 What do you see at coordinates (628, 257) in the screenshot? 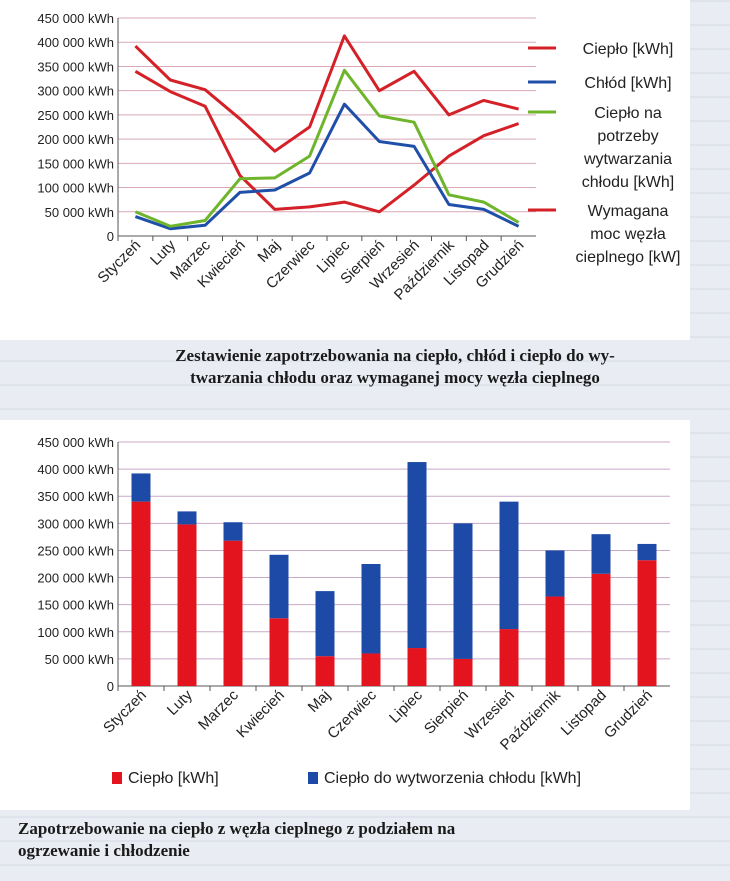
I see `legend-label: cieplnego [kW]` at bounding box center [628, 257].